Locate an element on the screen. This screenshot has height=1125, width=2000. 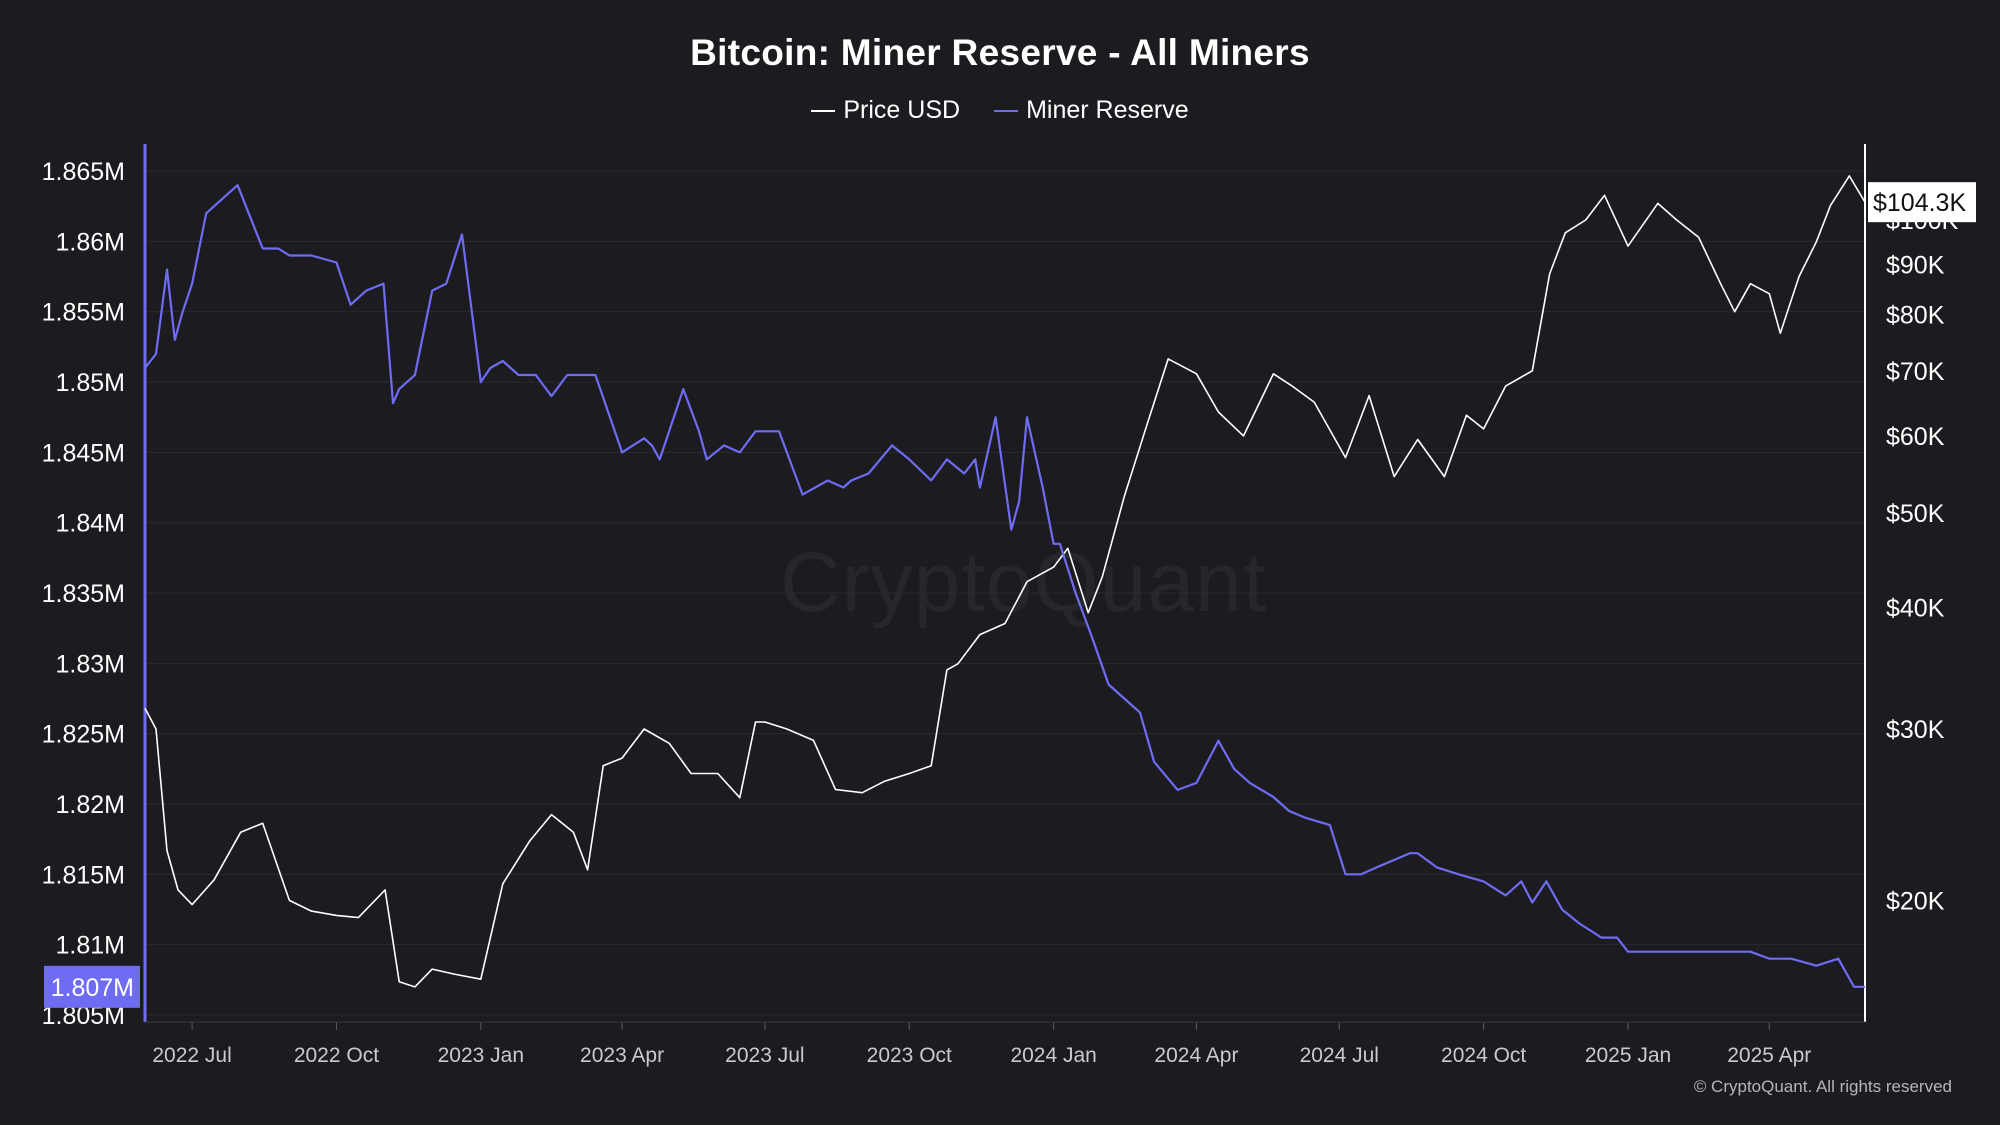
right-tick-label: $90K is located at coordinates (1915, 266).